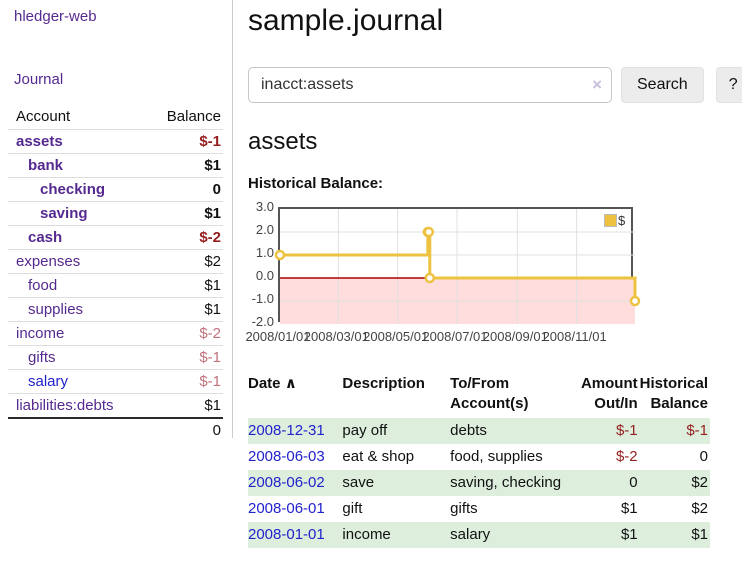 Image resolution: width=742 pixels, height=582 pixels. What do you see at coordinates (662, 85) in the screenshot?
I see `search-button: Search` at bounding box center [662, 85].